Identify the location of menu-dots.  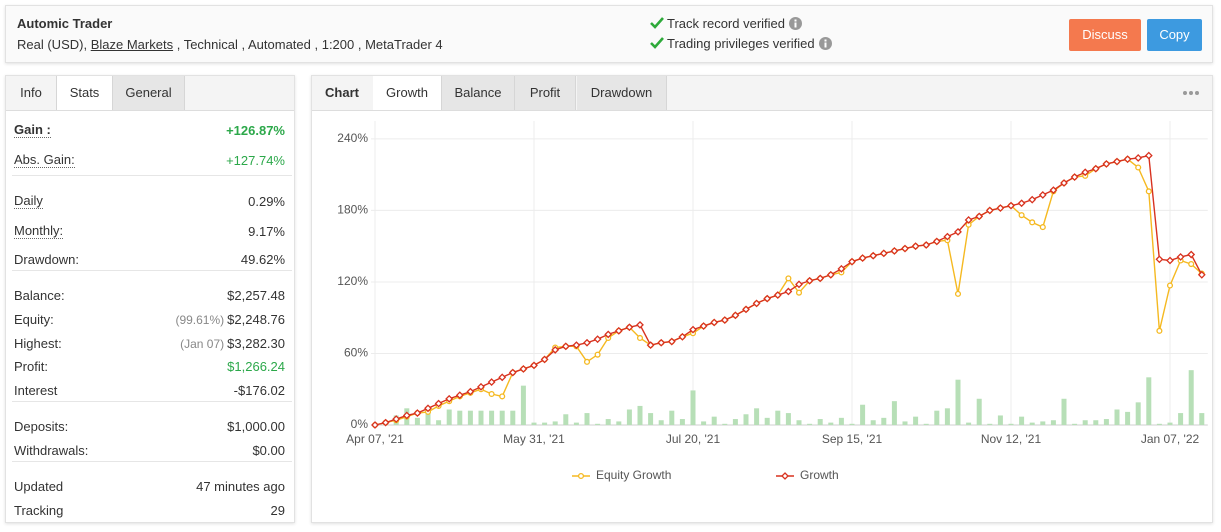
(1191, 93).